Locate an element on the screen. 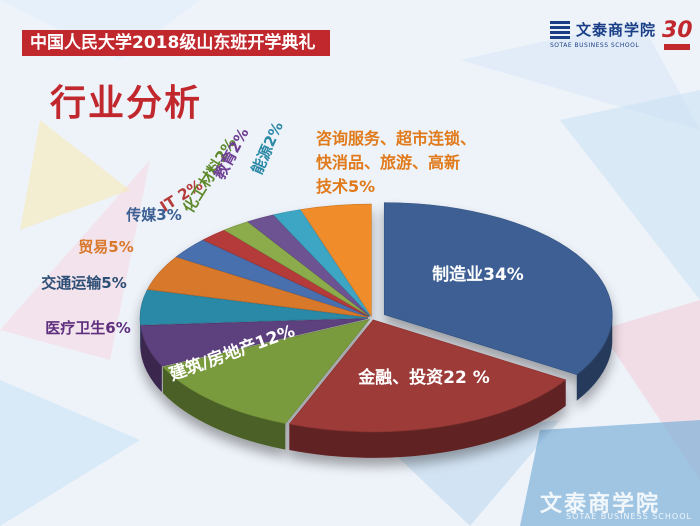 The width and height of the screenshot is (700, 526). logo-name-en: SOTAE BUSINESS SCHOOL is located at coordinates (595, 45).